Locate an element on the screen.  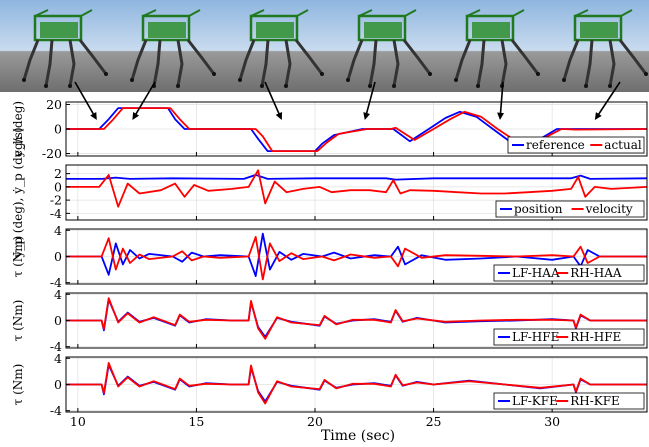
legend-entry: RH-HAA is located at coordinates (596, 273).